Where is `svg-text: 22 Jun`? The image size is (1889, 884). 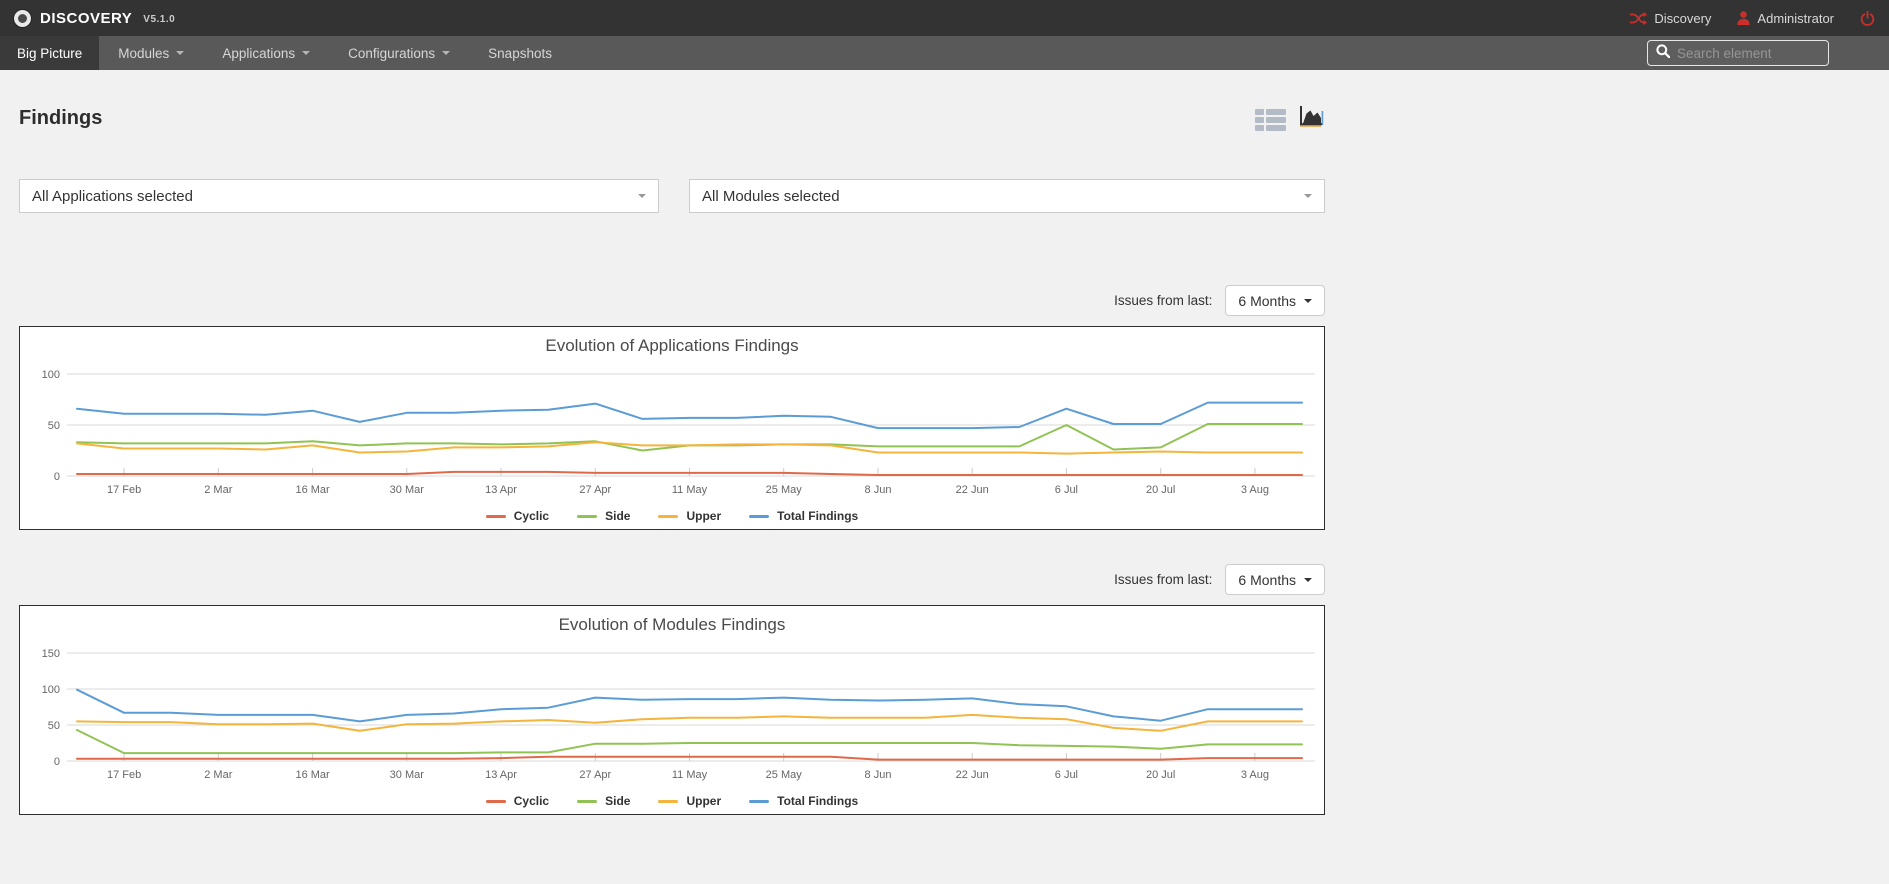
svg-text: 22 Jun is located at coordinates (972, 775).